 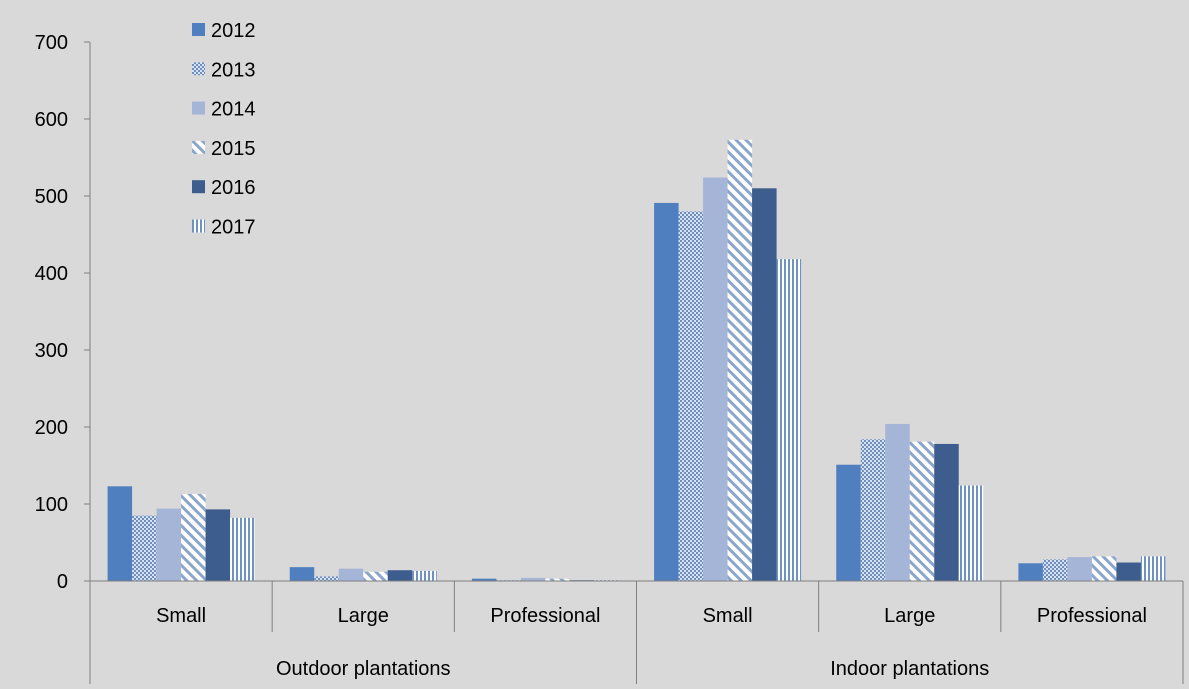 I want to click on y-tick-label: 300, so click(x=51, y=351).